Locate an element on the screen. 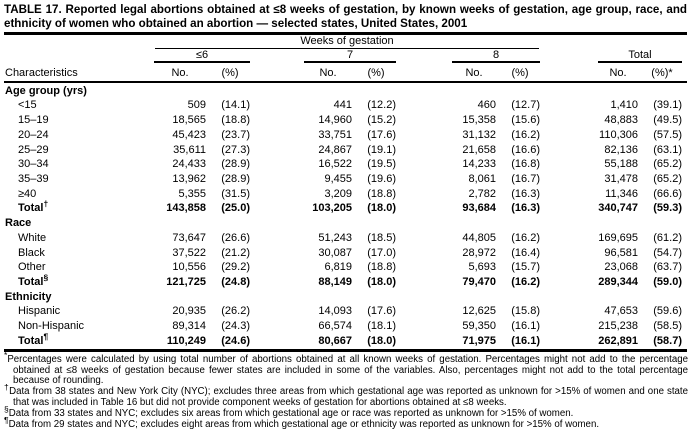 This screenshot has width=693, height=430. value-cell: (26.6) is located at coordinates (235, 237).